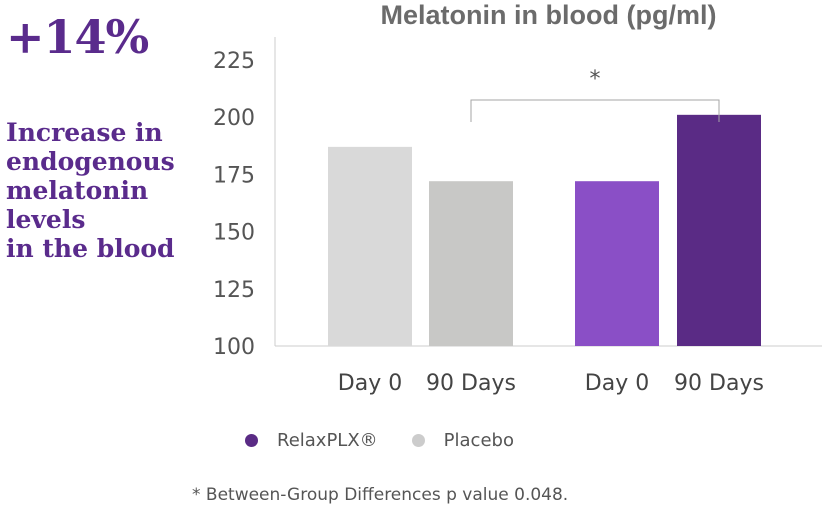 The width and height of the screenshot is (822, 510). Describe the element at coordinates (77, 37) in the screenshot. I see `headline-percentage: +14%` at that location.